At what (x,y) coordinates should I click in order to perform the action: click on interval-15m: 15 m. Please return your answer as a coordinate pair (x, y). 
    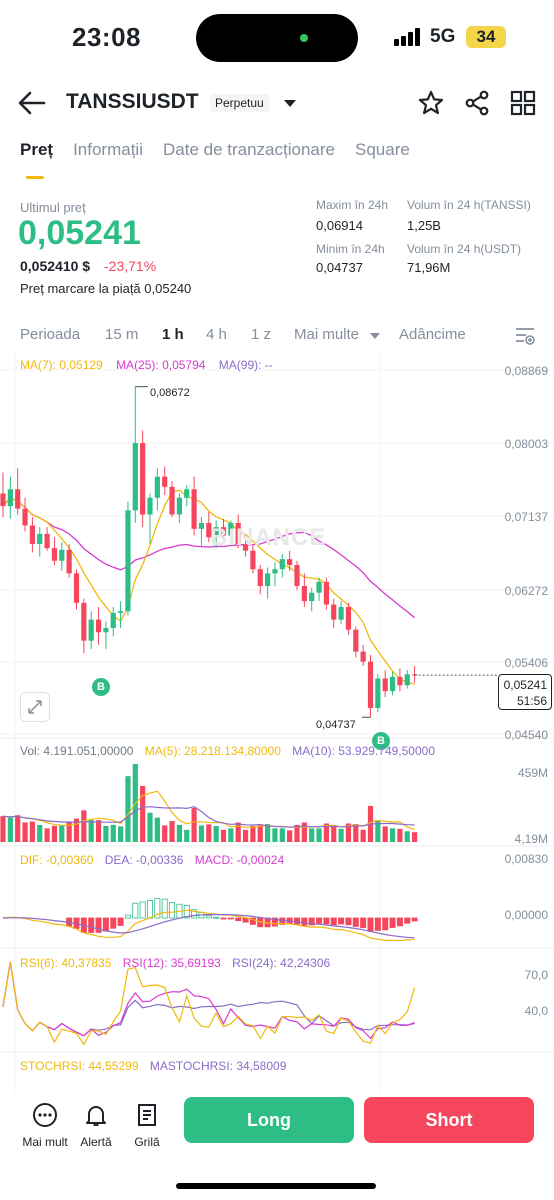
    Looking at the image, I should click on (122, 334).